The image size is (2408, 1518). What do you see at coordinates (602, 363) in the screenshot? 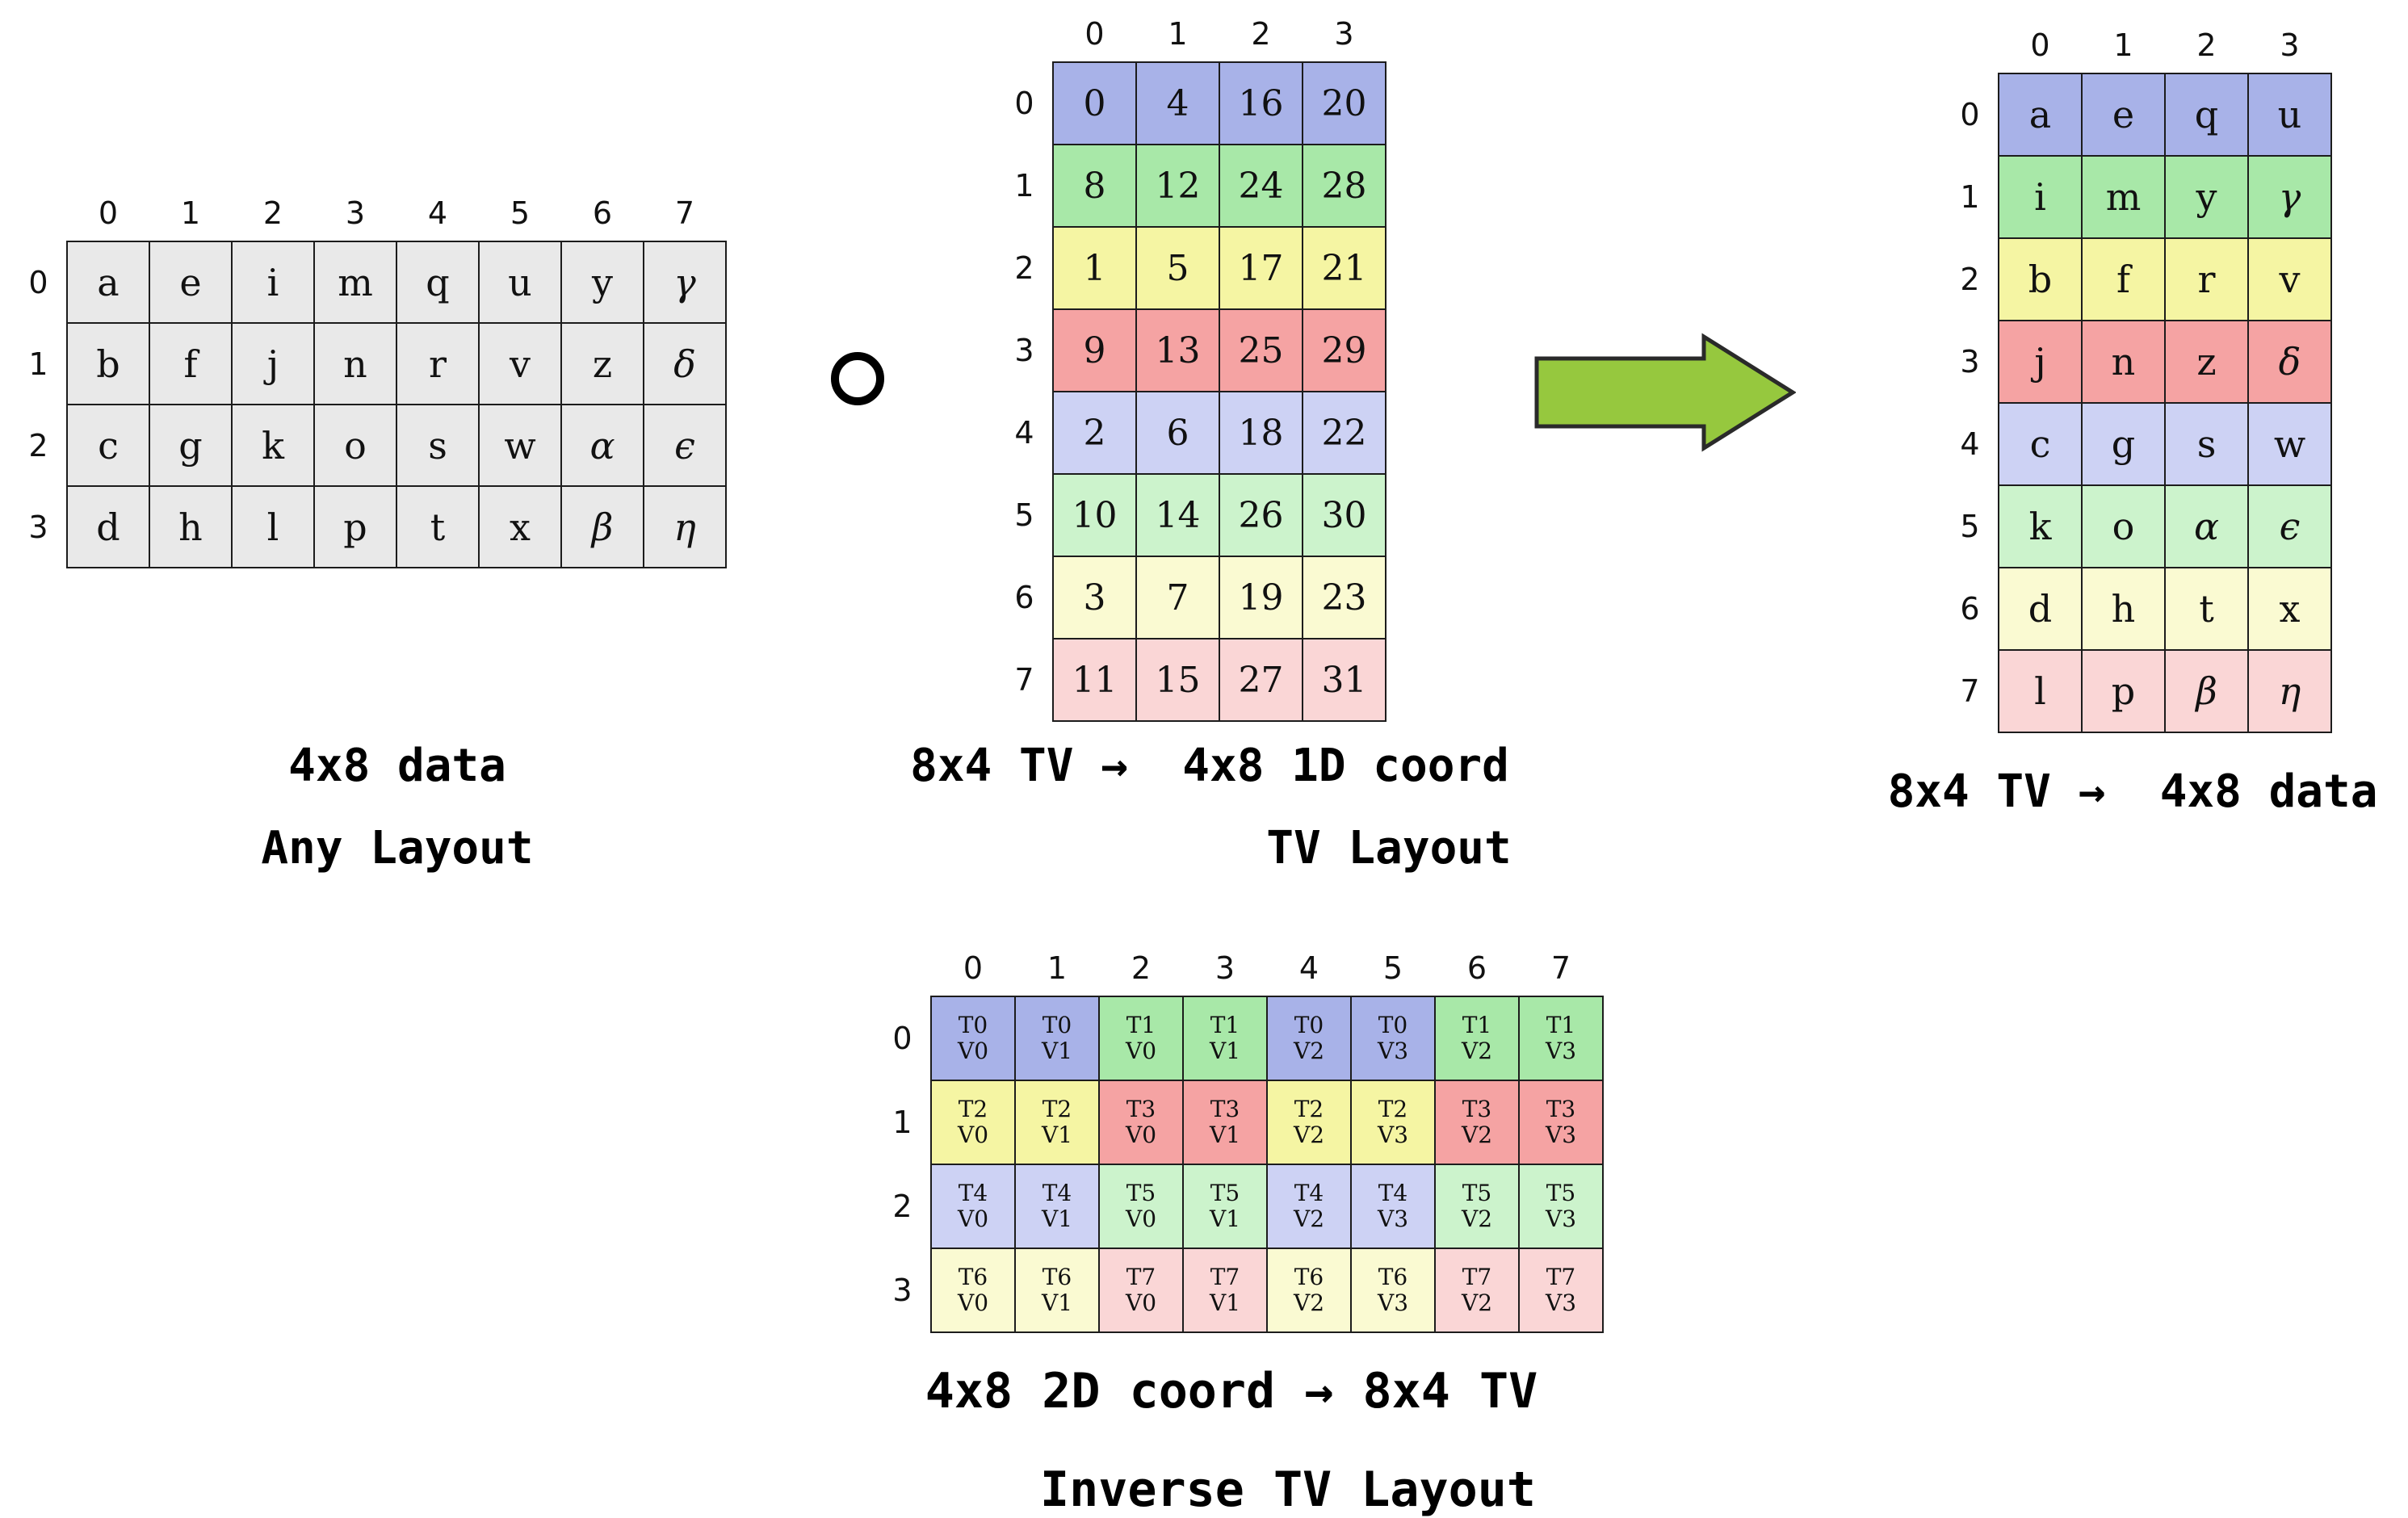
I see `data-cell: z` at bounding box center [602, 363].